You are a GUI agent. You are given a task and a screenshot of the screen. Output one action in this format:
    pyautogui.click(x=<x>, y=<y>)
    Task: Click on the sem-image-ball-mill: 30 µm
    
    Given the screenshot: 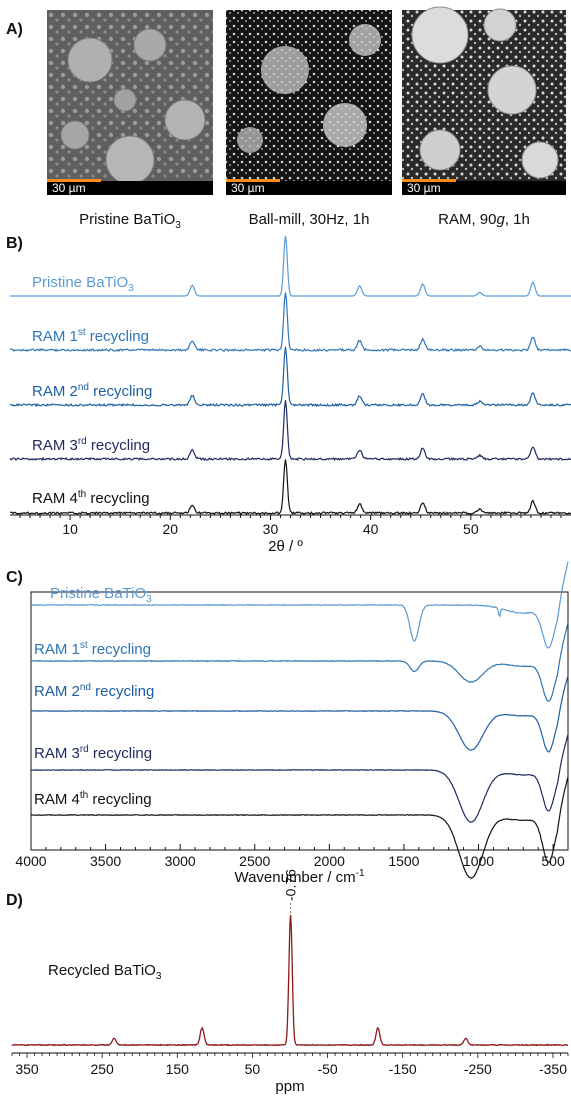 What is the action you would take?
    pyautogui.click(x=309, y=102)
    